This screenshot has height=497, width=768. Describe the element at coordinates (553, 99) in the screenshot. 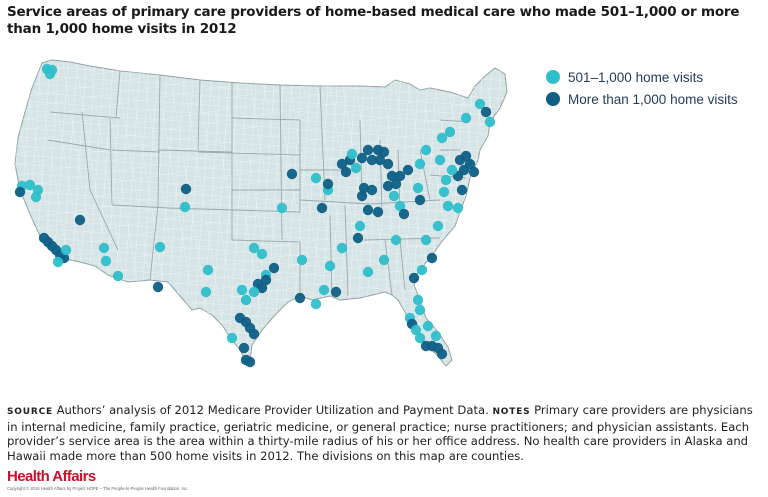

I see `dark-dot-icon` at that location.